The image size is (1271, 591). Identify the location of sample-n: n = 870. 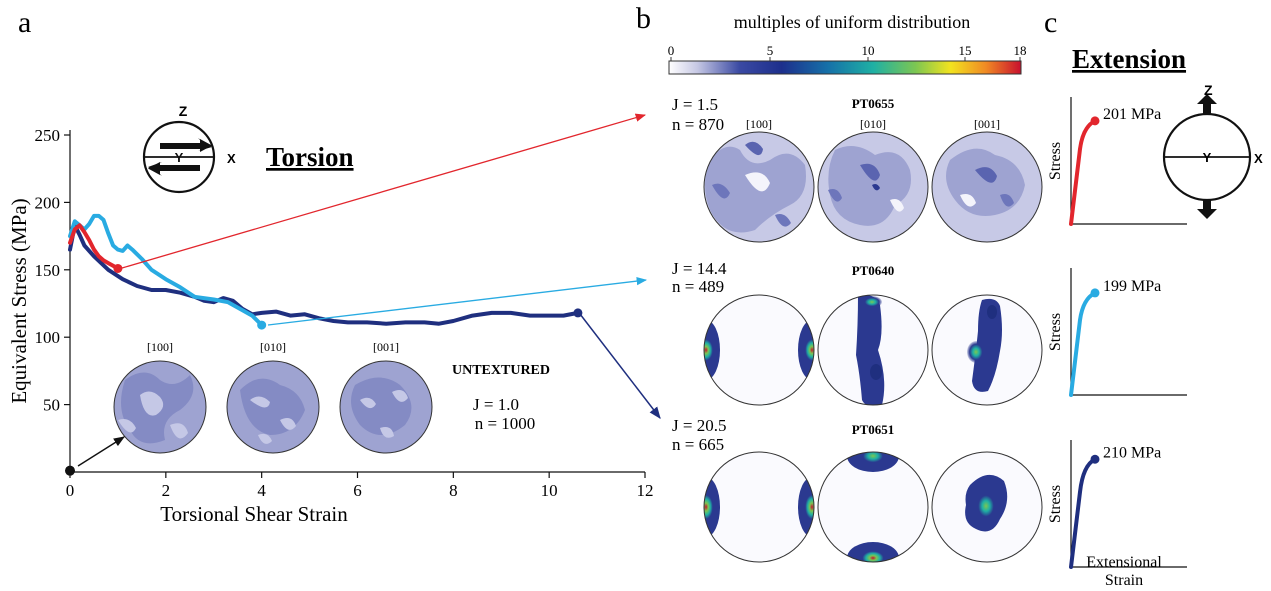
(698, 124).